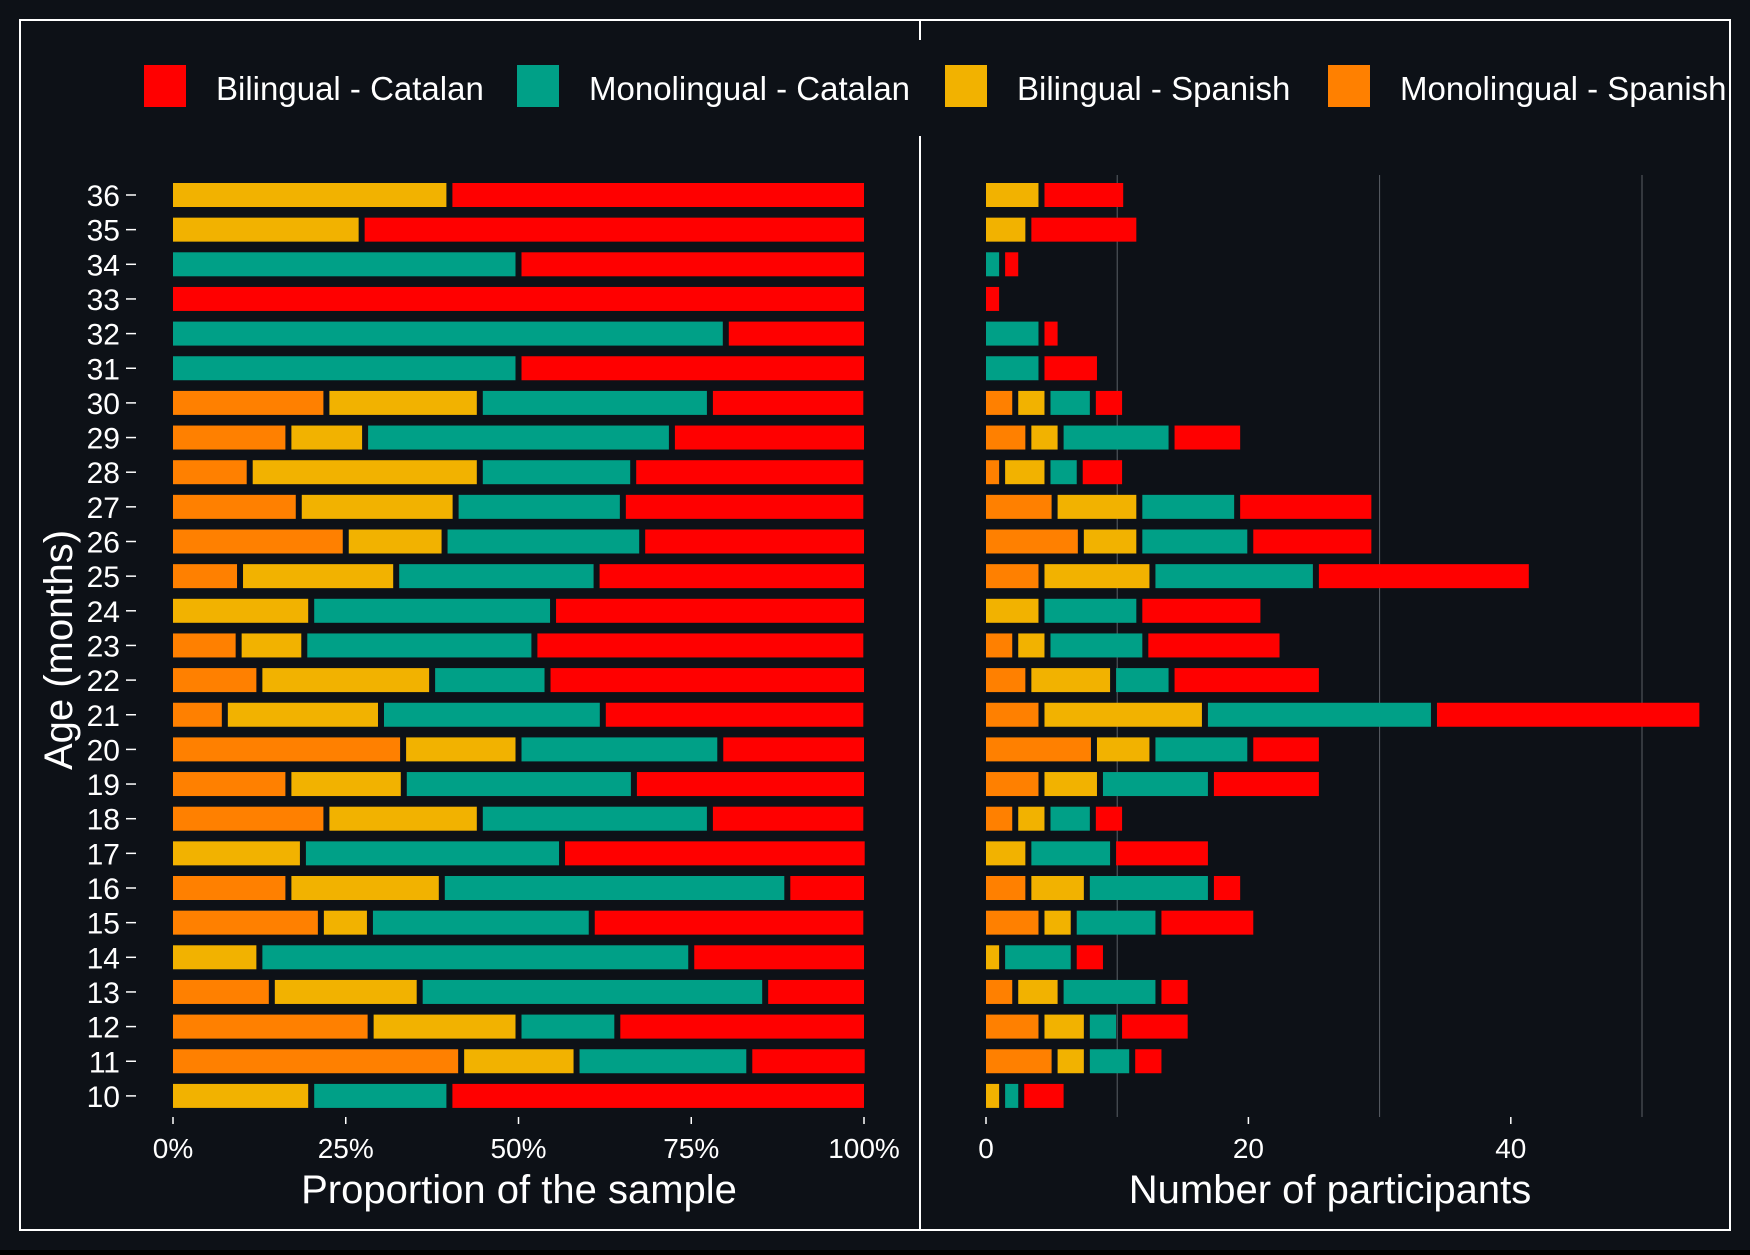  I want to click on x-tick-label: 50%, so click(518, 1148).